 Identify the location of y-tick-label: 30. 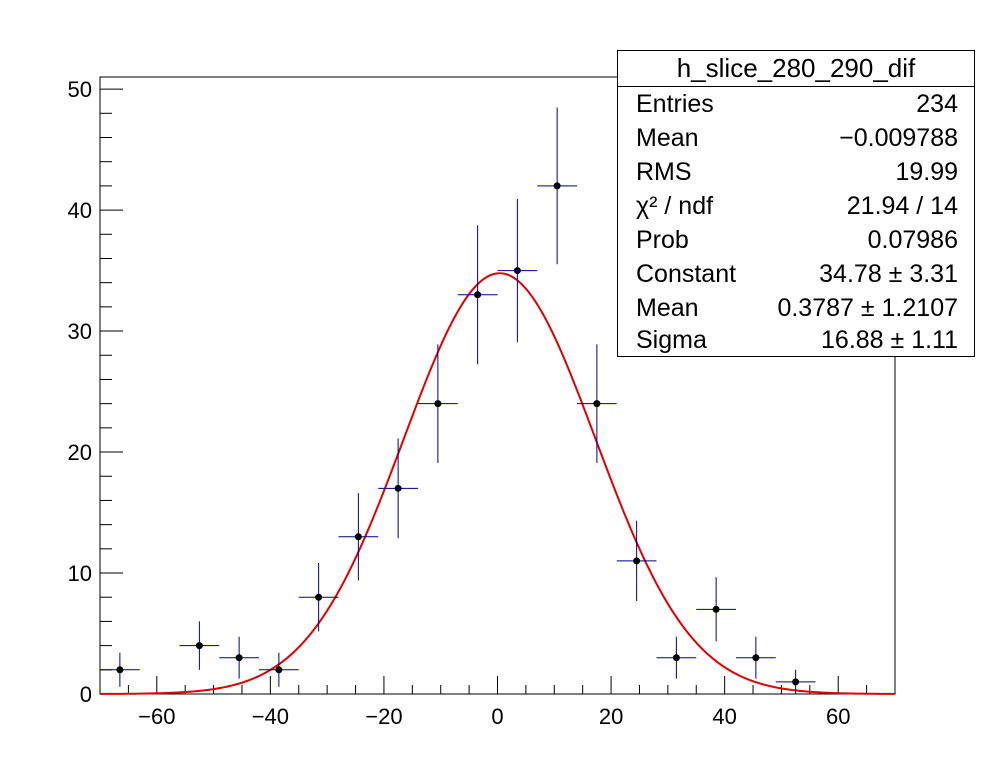
(80, 331).